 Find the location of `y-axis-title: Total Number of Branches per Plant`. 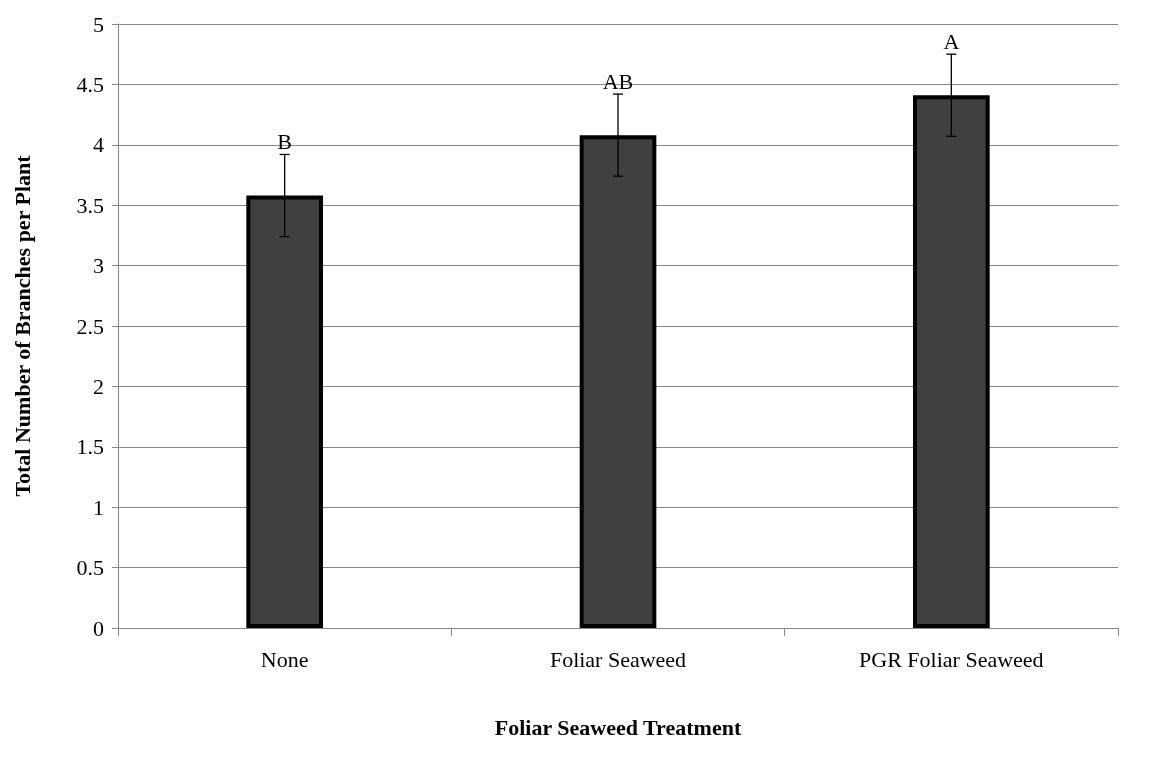

y-axis-title: Total Number of Branches per Plant is located at coordinates (22, 325).